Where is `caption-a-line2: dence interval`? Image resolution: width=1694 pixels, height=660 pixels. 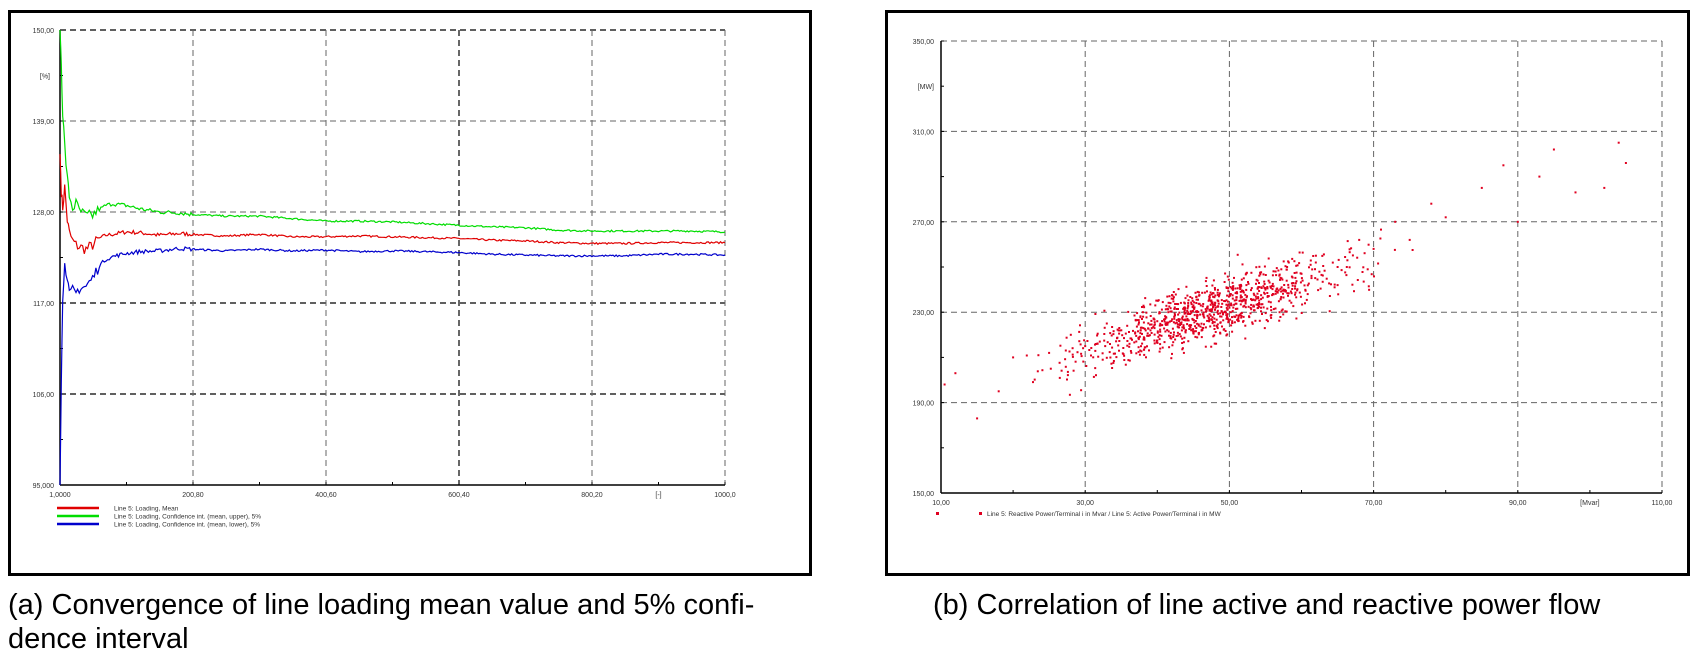
caption-a-line2: dence interval is located at coordinates (98, 639).